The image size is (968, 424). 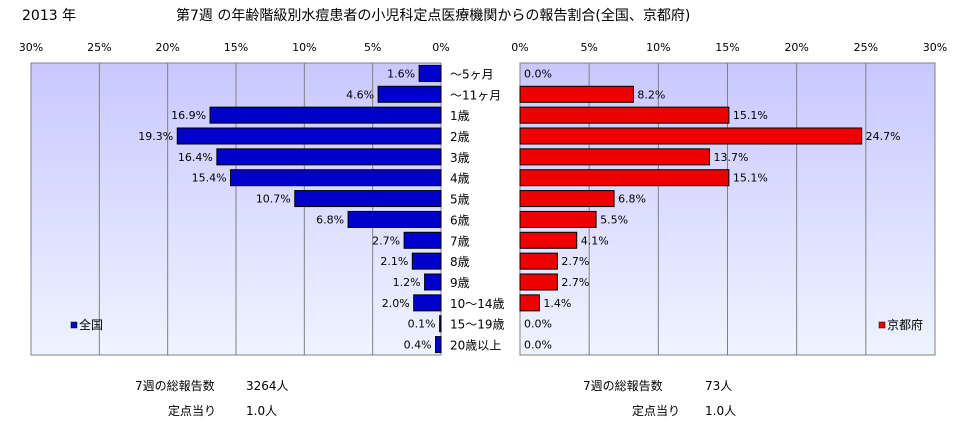 I want to click on category-label: 10～14歳, so click(x=477, y=304).